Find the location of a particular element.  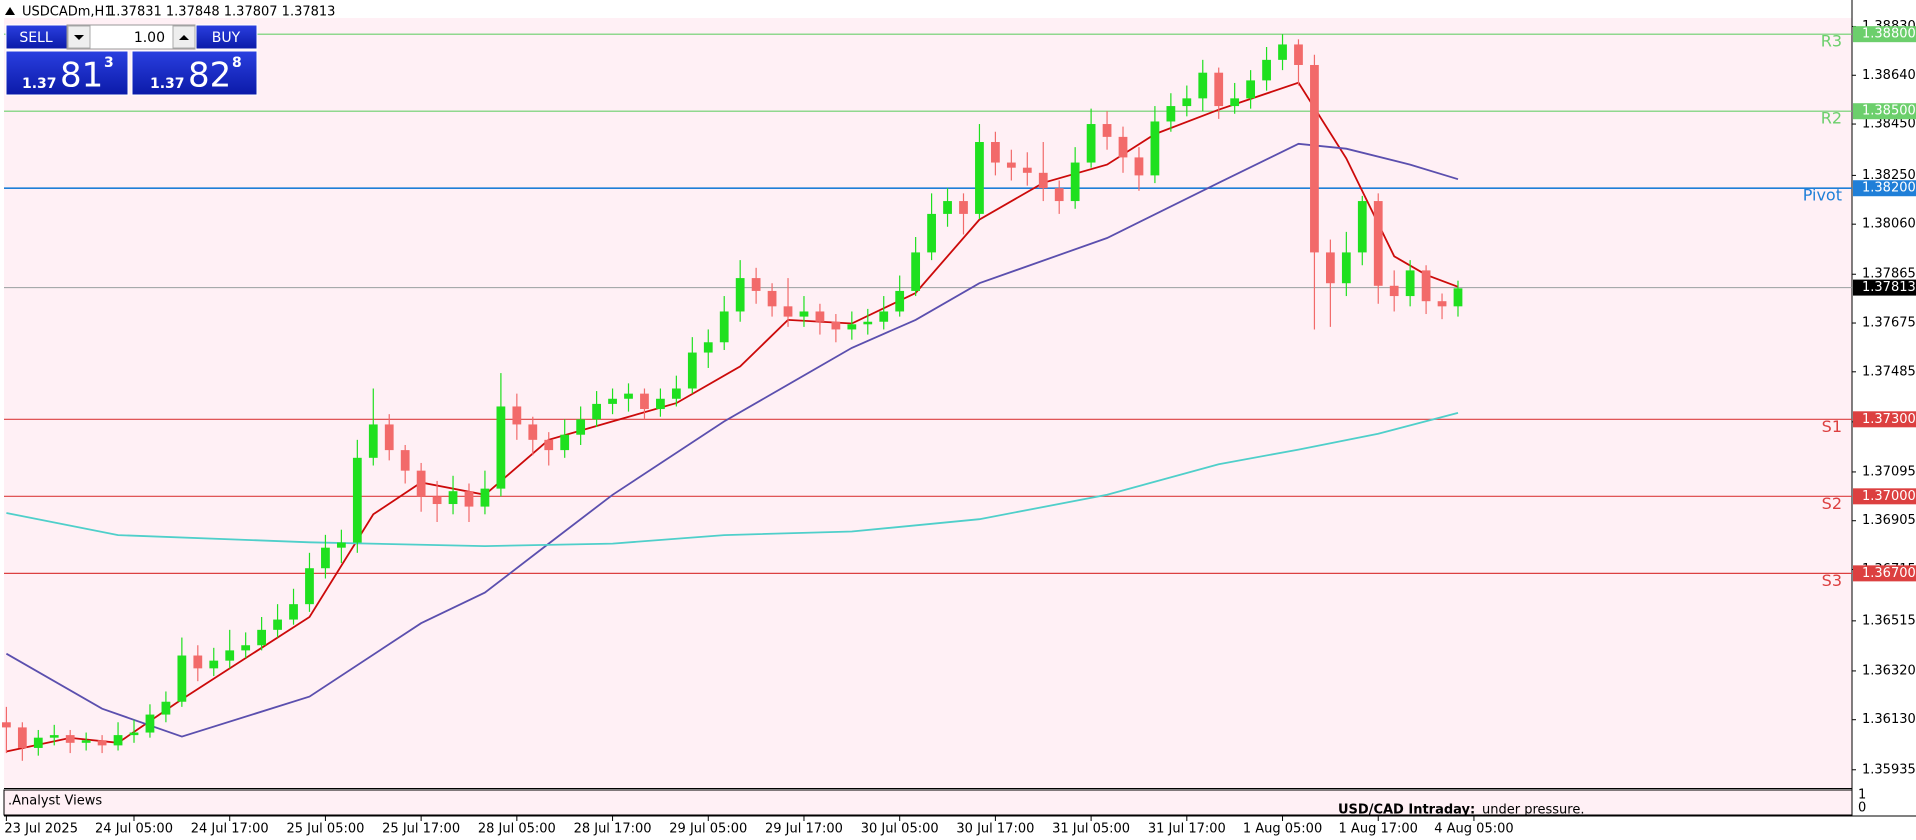

x-tick-label: 1 Aug 05:00 is located at coordinates (1282, 829).